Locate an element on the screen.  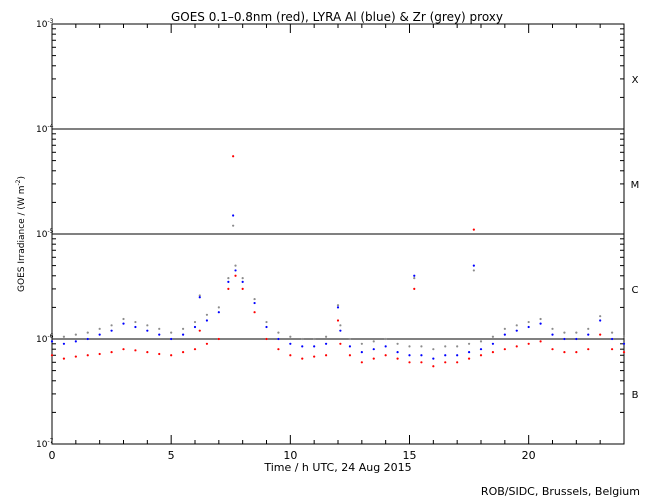
y-tick-label: 10⁻⁴ is located at coordinates (45, 129).